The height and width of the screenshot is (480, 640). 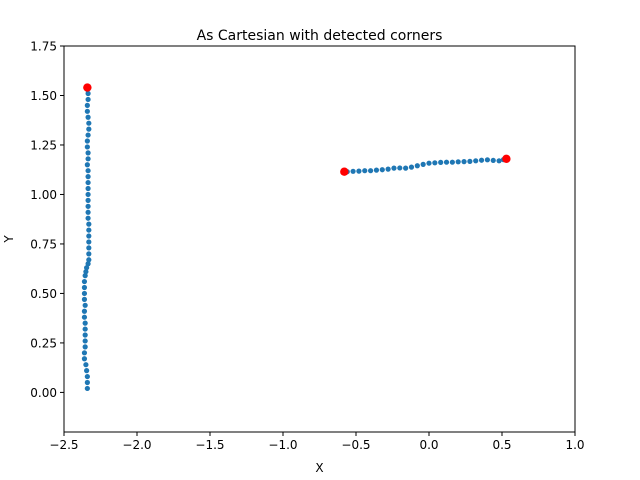 I want to click on x-tick-label: −1.5, so click(x=209, y=445).